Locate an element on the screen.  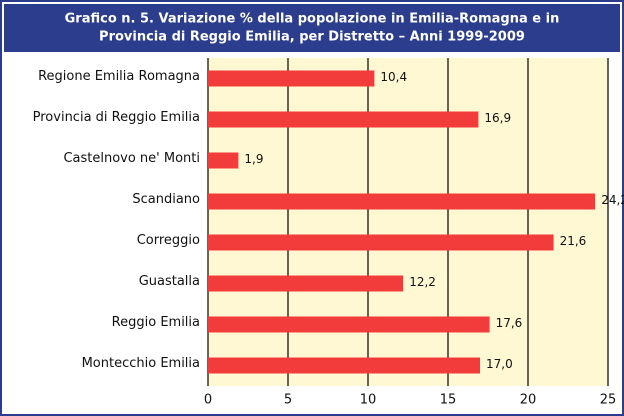
y-tick-label: Reggio Emilia is located at coordinates (156, 322).